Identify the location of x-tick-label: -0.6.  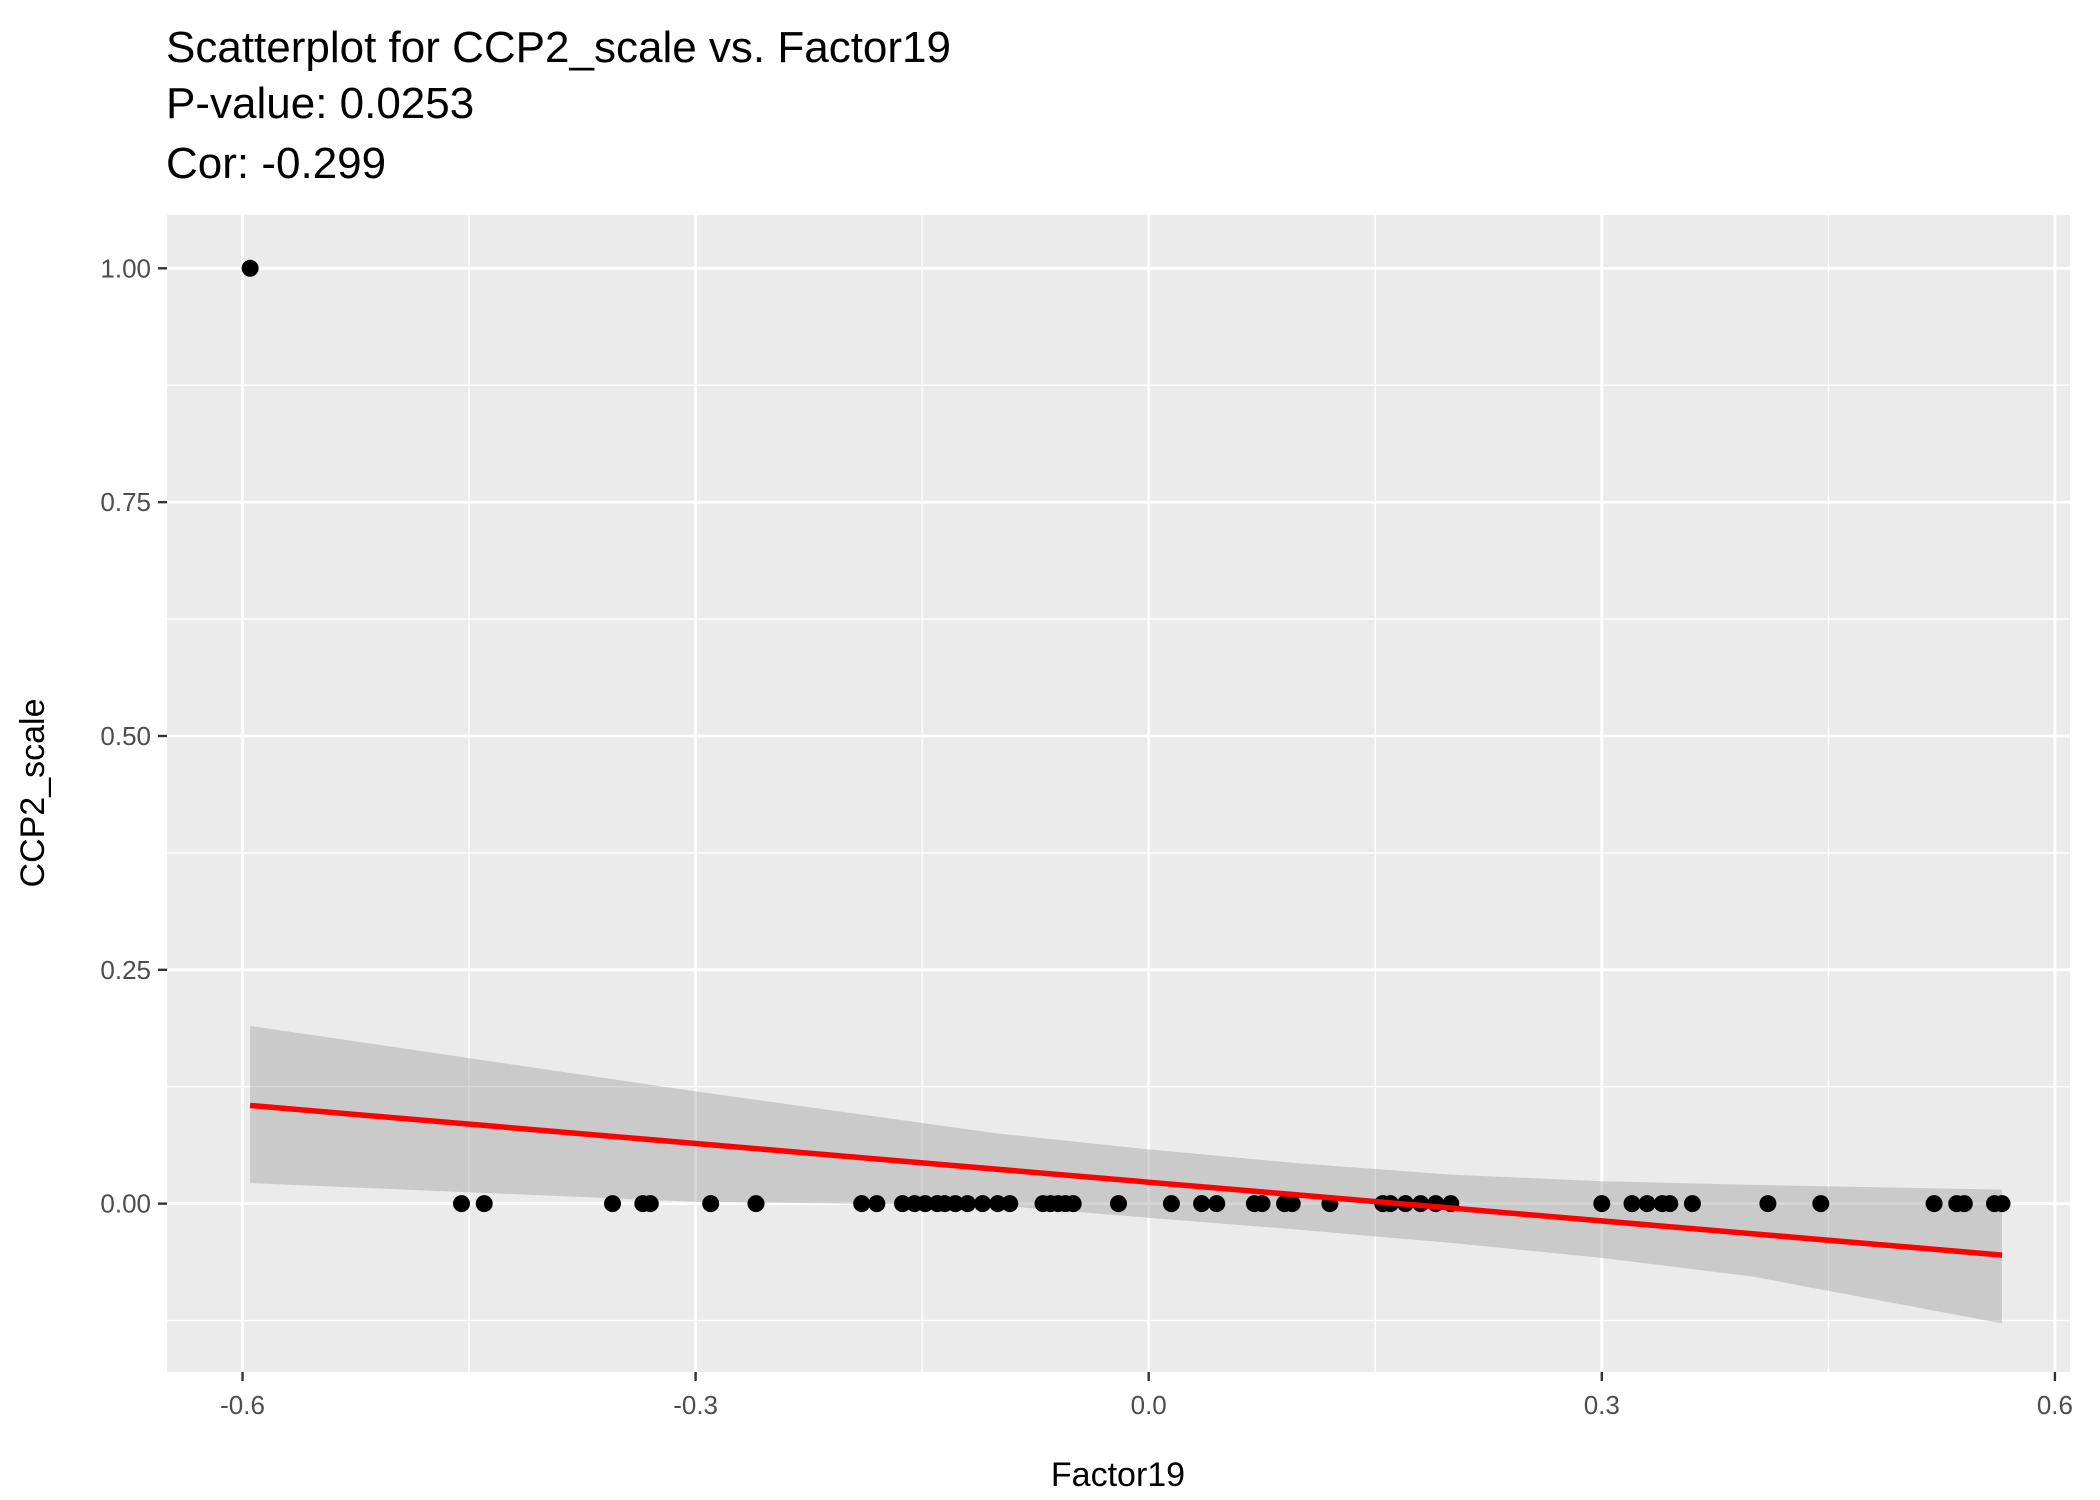
(242, 1405).